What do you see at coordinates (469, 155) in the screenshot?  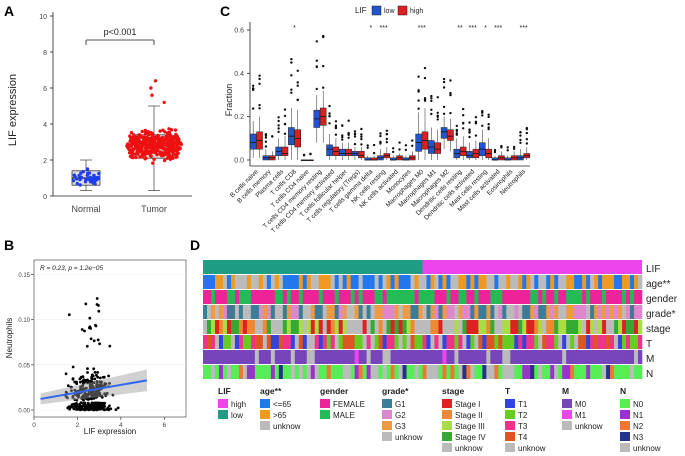 I see `panel-c-box-low` at bounding box center [469, 155].